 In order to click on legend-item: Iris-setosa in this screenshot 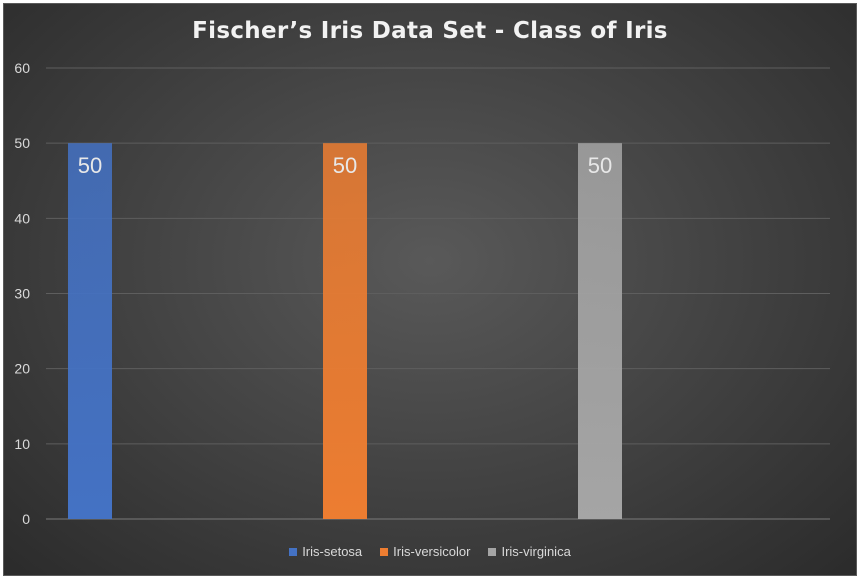, I will do `click(325, 551)`.